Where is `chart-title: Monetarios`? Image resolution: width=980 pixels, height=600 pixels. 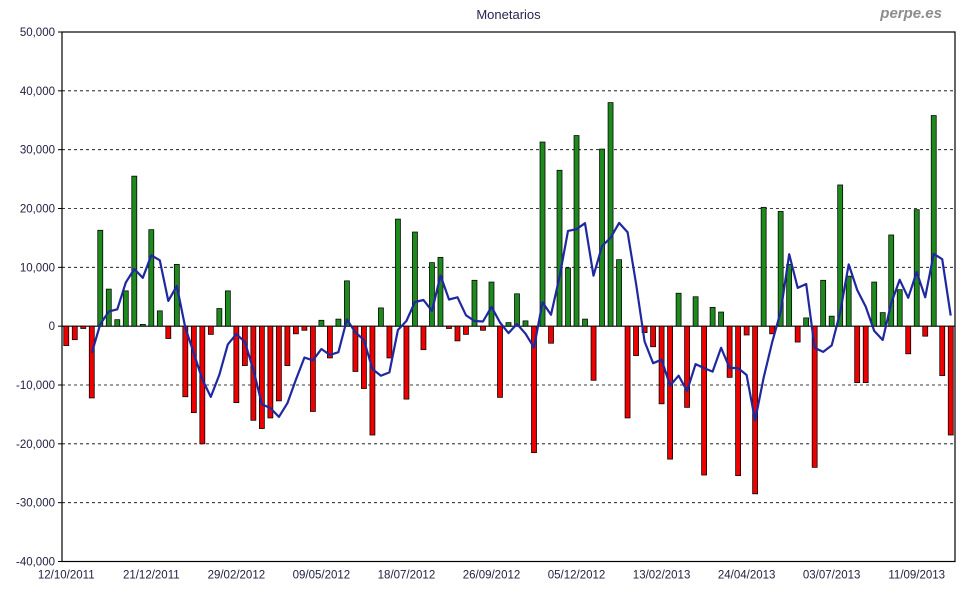 chart-title: Monetarios is located at coordinates (508, 14).